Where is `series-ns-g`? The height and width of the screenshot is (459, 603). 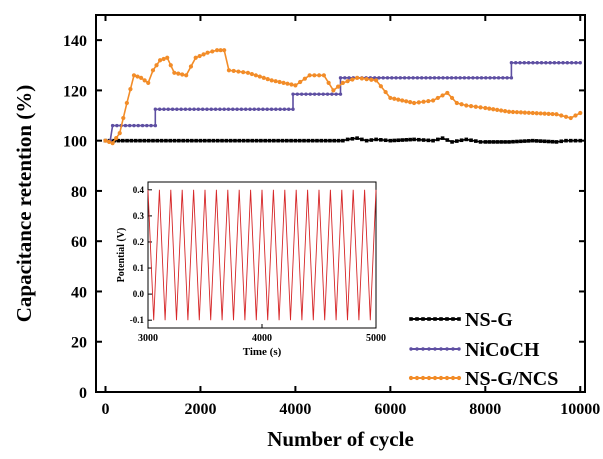
series-ns-g is located at coordinates (343, 140).